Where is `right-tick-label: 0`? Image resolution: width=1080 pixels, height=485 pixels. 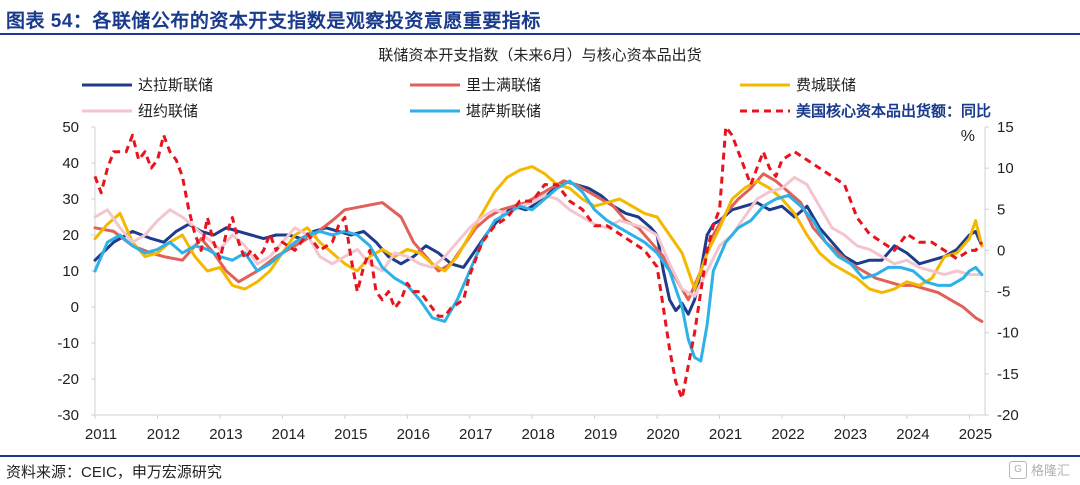 right-tick-label: 0 is located at coordinates (1001, 250).